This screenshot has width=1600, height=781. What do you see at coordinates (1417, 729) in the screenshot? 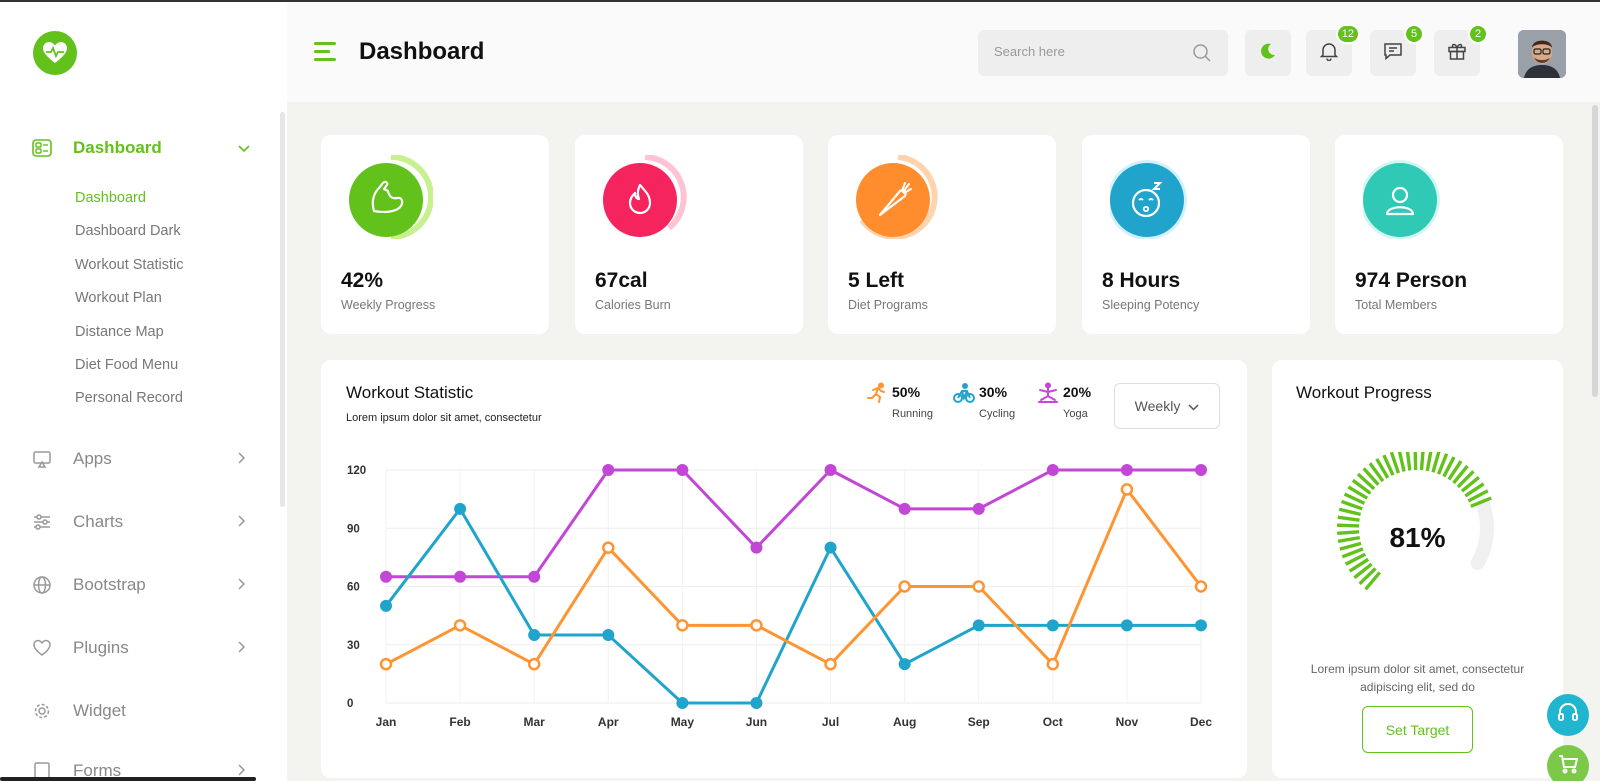
I see `set-target-button: Set Target` at bounding box center [1417, 729].